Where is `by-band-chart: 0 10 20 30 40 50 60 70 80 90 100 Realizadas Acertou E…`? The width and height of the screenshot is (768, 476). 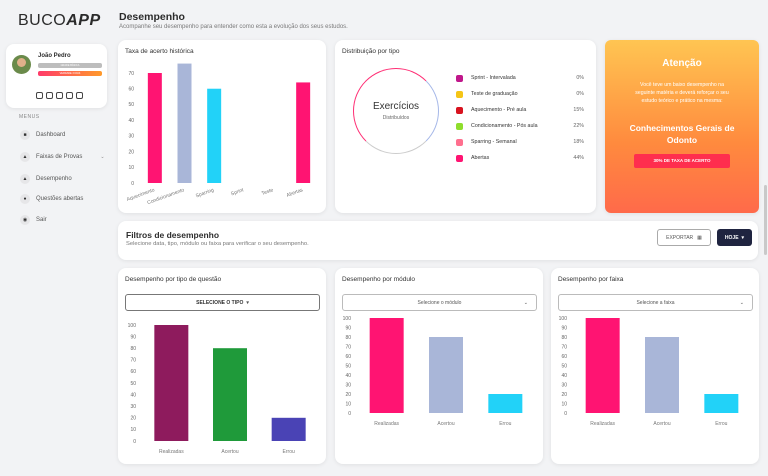 by-band-chart: 0 10 20 30 40 50 60 70 80 90 100 Realizadas Acertou E… is located at coordinates (649, 371).